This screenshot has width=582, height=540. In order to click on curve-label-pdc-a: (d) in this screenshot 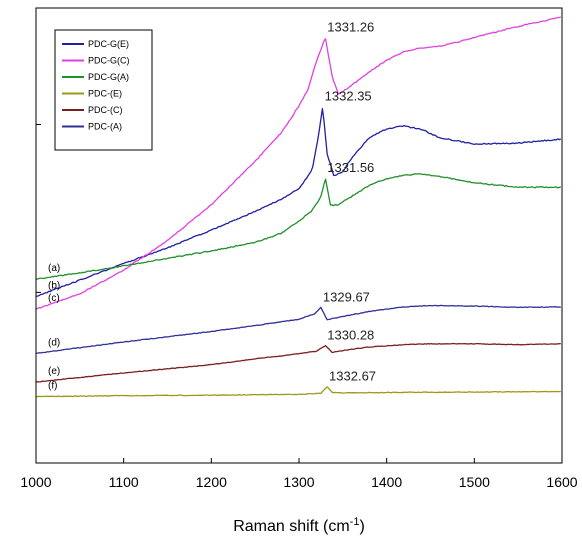, I will do `click(54, 342)`.